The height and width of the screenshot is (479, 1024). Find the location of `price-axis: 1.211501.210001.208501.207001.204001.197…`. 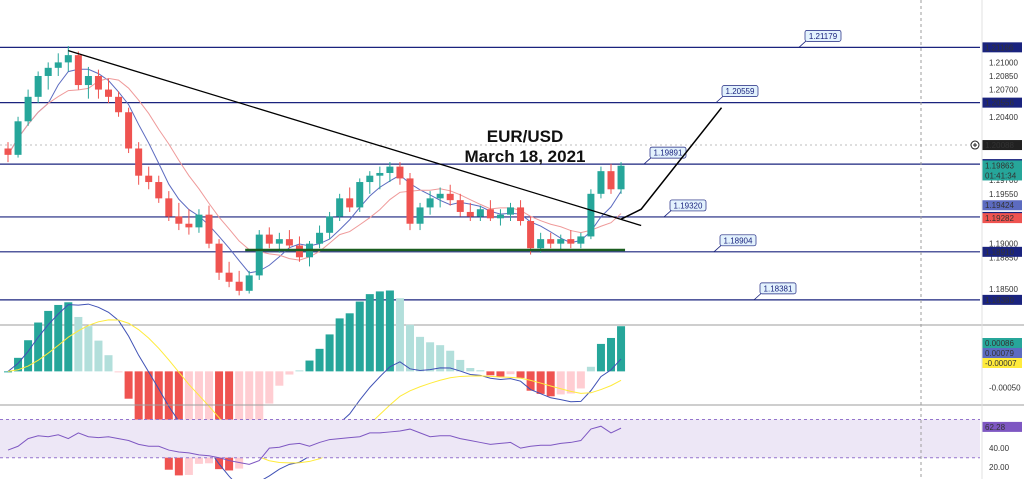

price-axis: 1.211501.210001.208501.207001.204001.197… is located at coordinates (996, 173).